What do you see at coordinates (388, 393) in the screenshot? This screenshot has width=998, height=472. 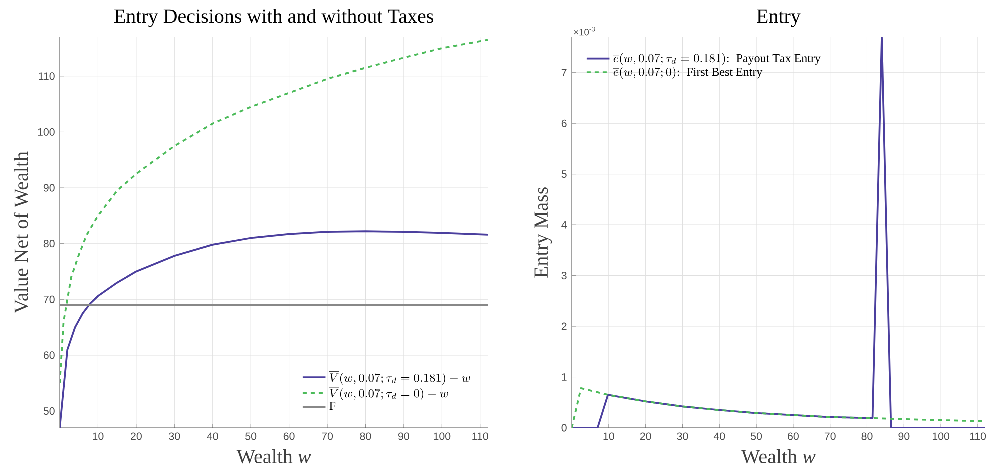 I see `legend-label: $\overline{V}(w,0.07;\tau_d=0)-w$` at bounding box center [388, 393].